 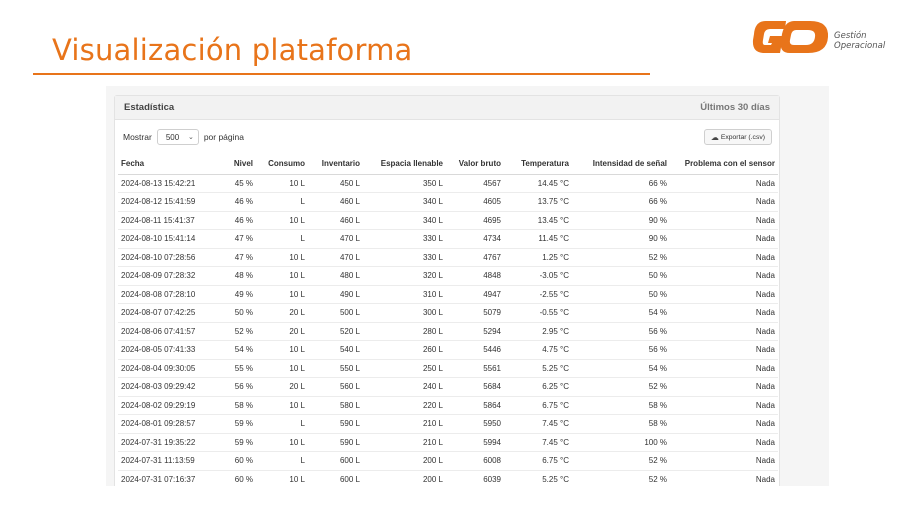 What do you see at coordinates (475, 275) in the screenshot?
I see `cell-valor-bruto: 4848` at bounding box center [475, 275].